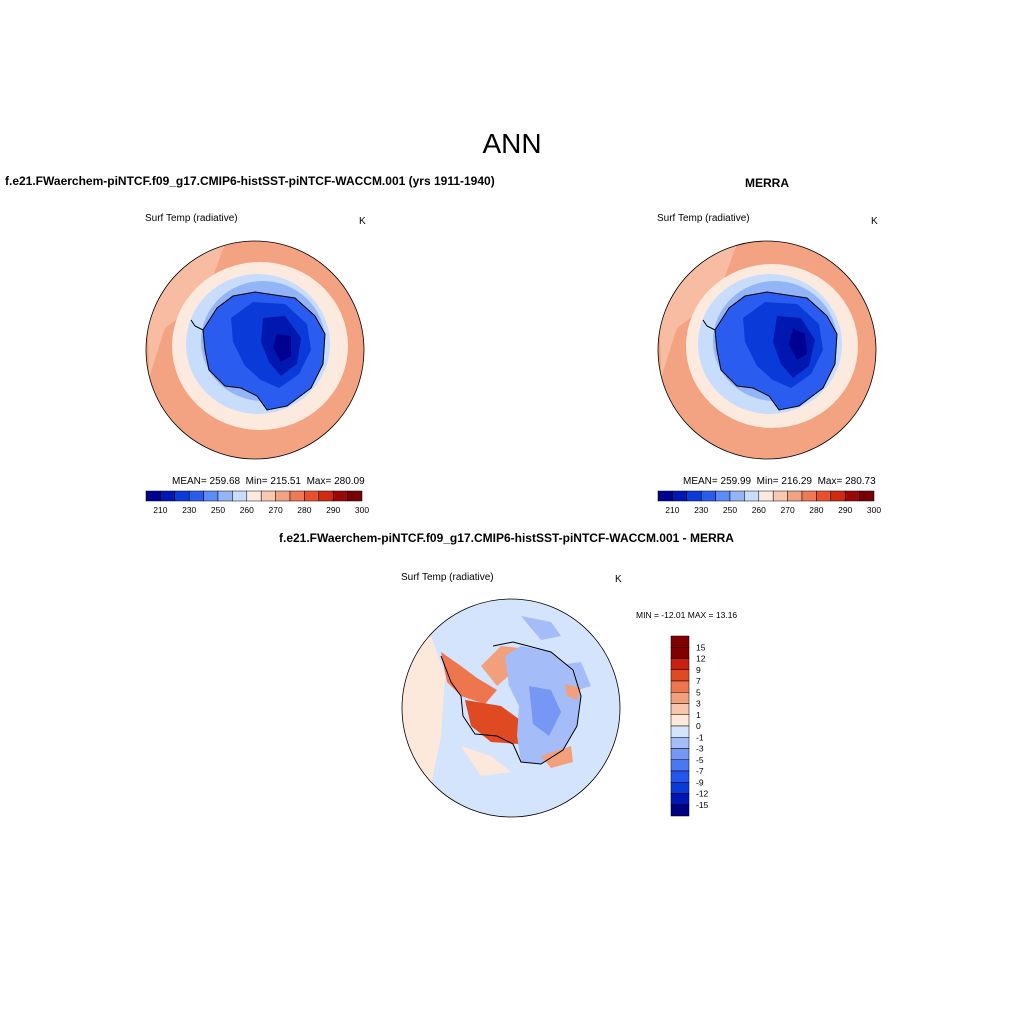  I want to click on model-max-value: 280.09, so click(349, 481).